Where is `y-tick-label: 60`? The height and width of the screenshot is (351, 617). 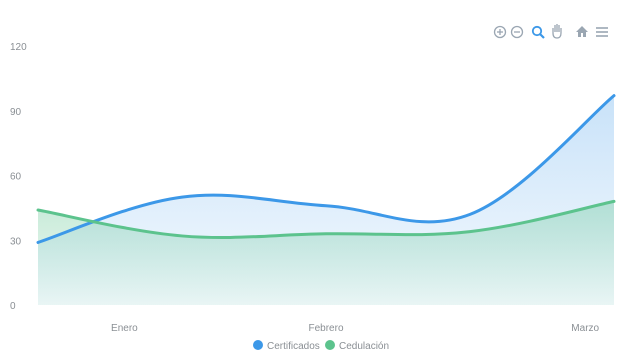 y-tick-label: 60 is located at coordinates (16, 177).